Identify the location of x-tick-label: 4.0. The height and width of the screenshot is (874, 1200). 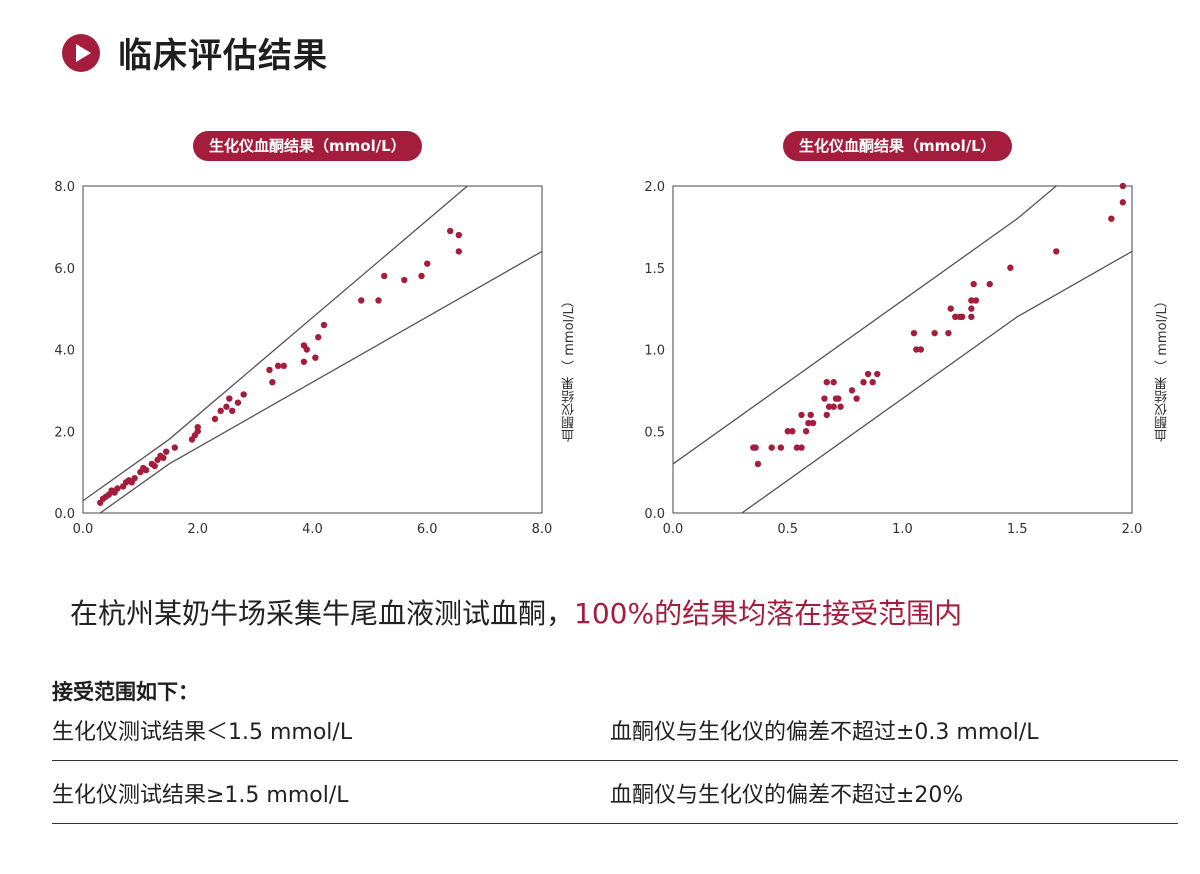
(312, 529).